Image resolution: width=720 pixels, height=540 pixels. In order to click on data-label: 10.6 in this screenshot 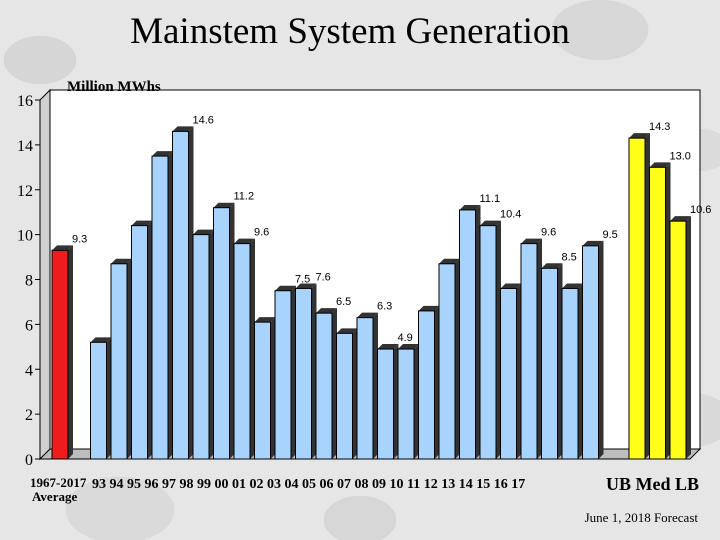, I will do `click(700, 210)`.